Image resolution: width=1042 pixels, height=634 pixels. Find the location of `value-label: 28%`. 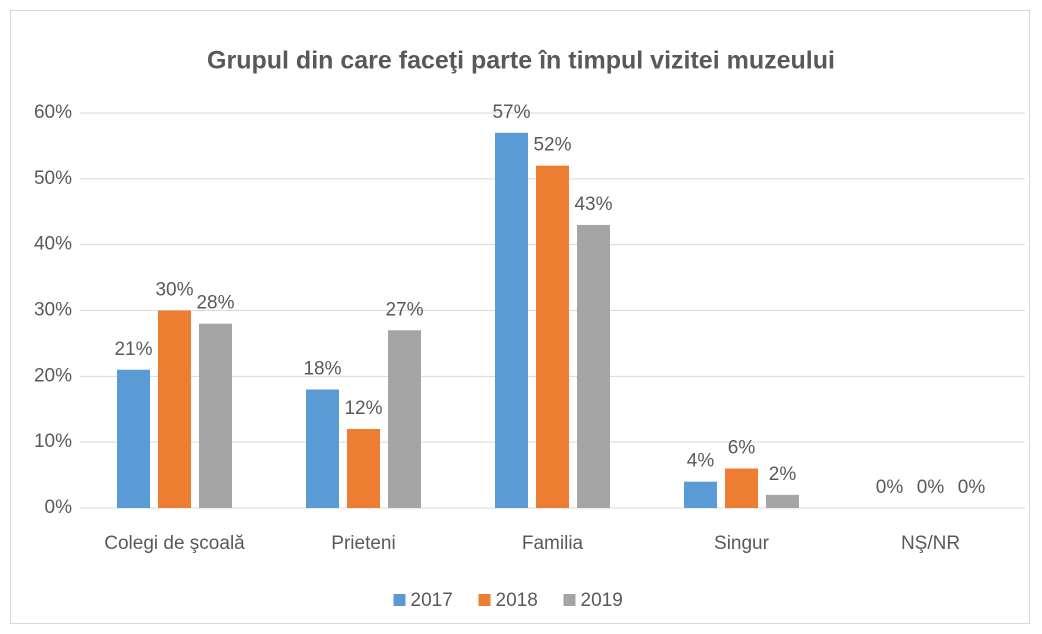

value-label: 28% is located at coordinates (215, 303).